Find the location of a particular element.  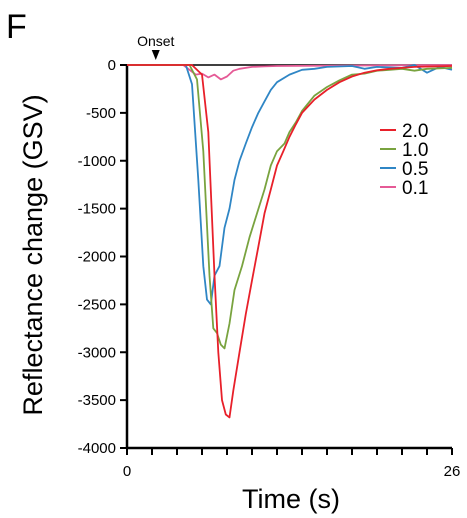

x-axis: 0 26 is located at coordinates (292, 463).